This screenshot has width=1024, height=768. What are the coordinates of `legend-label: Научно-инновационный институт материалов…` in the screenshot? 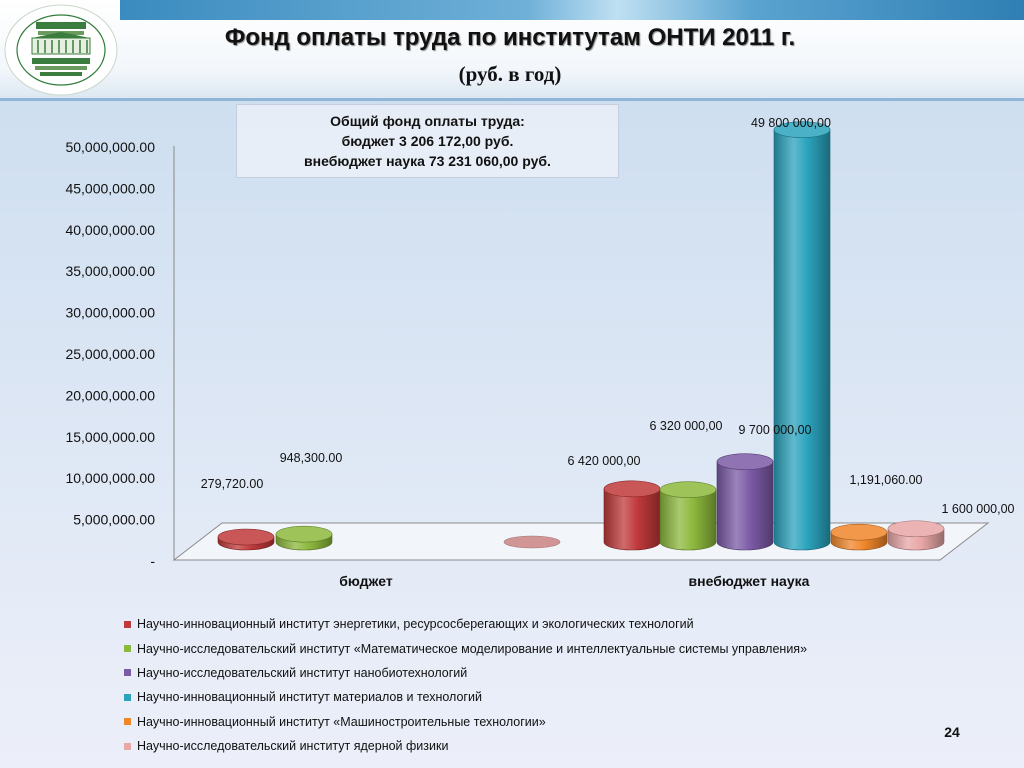 It's located at (309, 697).